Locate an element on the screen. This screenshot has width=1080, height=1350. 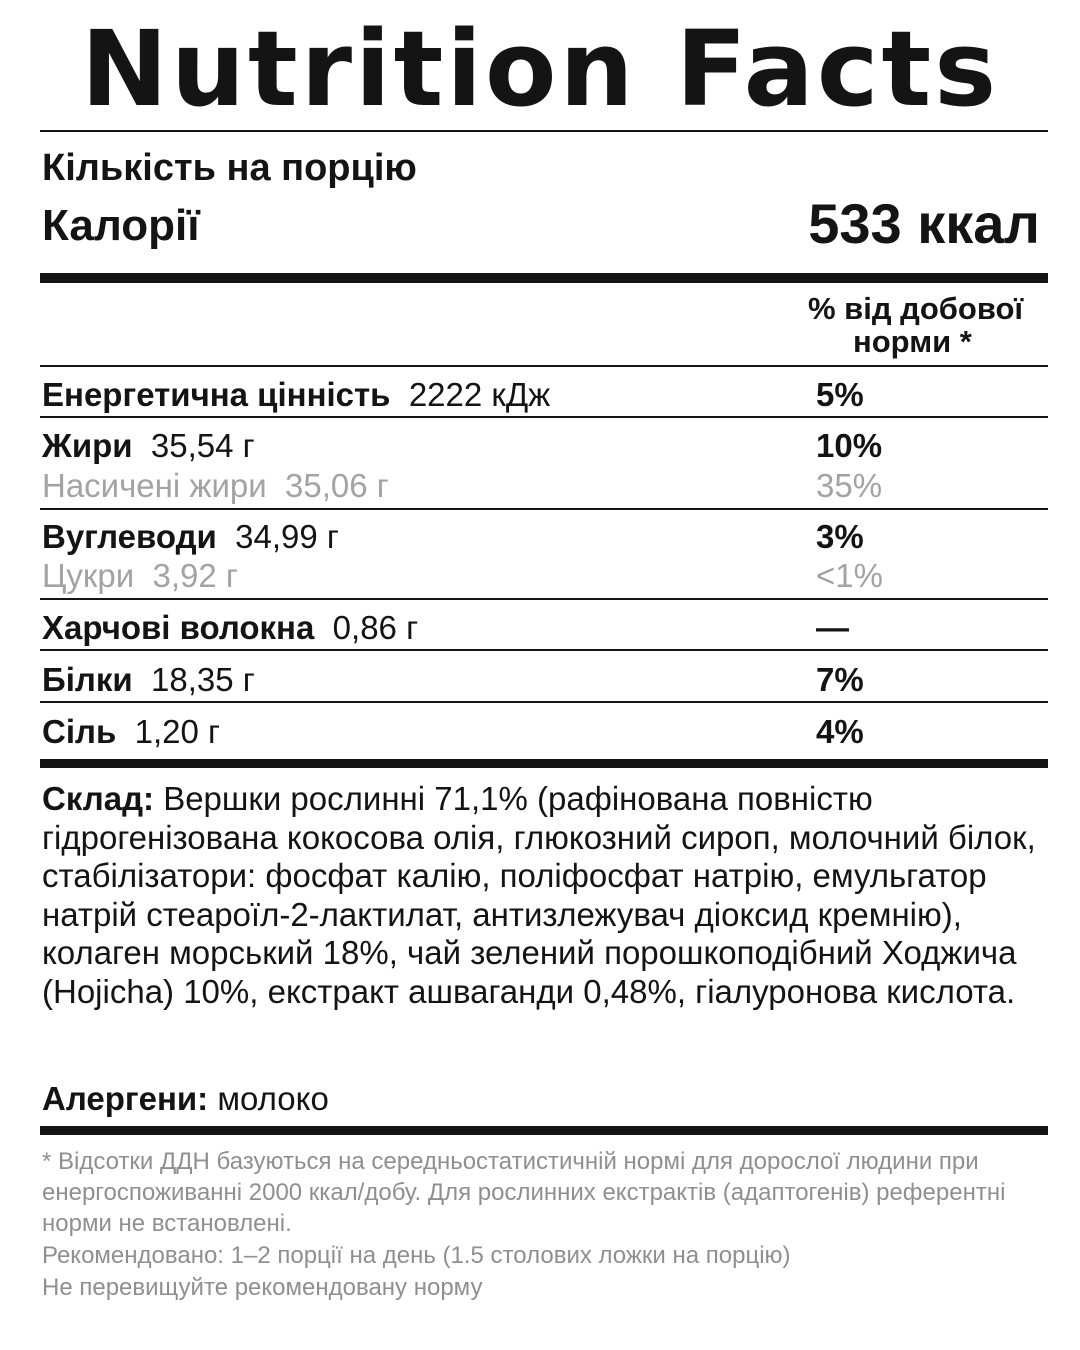
nutrient-dv: 10% is located at coordinates (849, 445).